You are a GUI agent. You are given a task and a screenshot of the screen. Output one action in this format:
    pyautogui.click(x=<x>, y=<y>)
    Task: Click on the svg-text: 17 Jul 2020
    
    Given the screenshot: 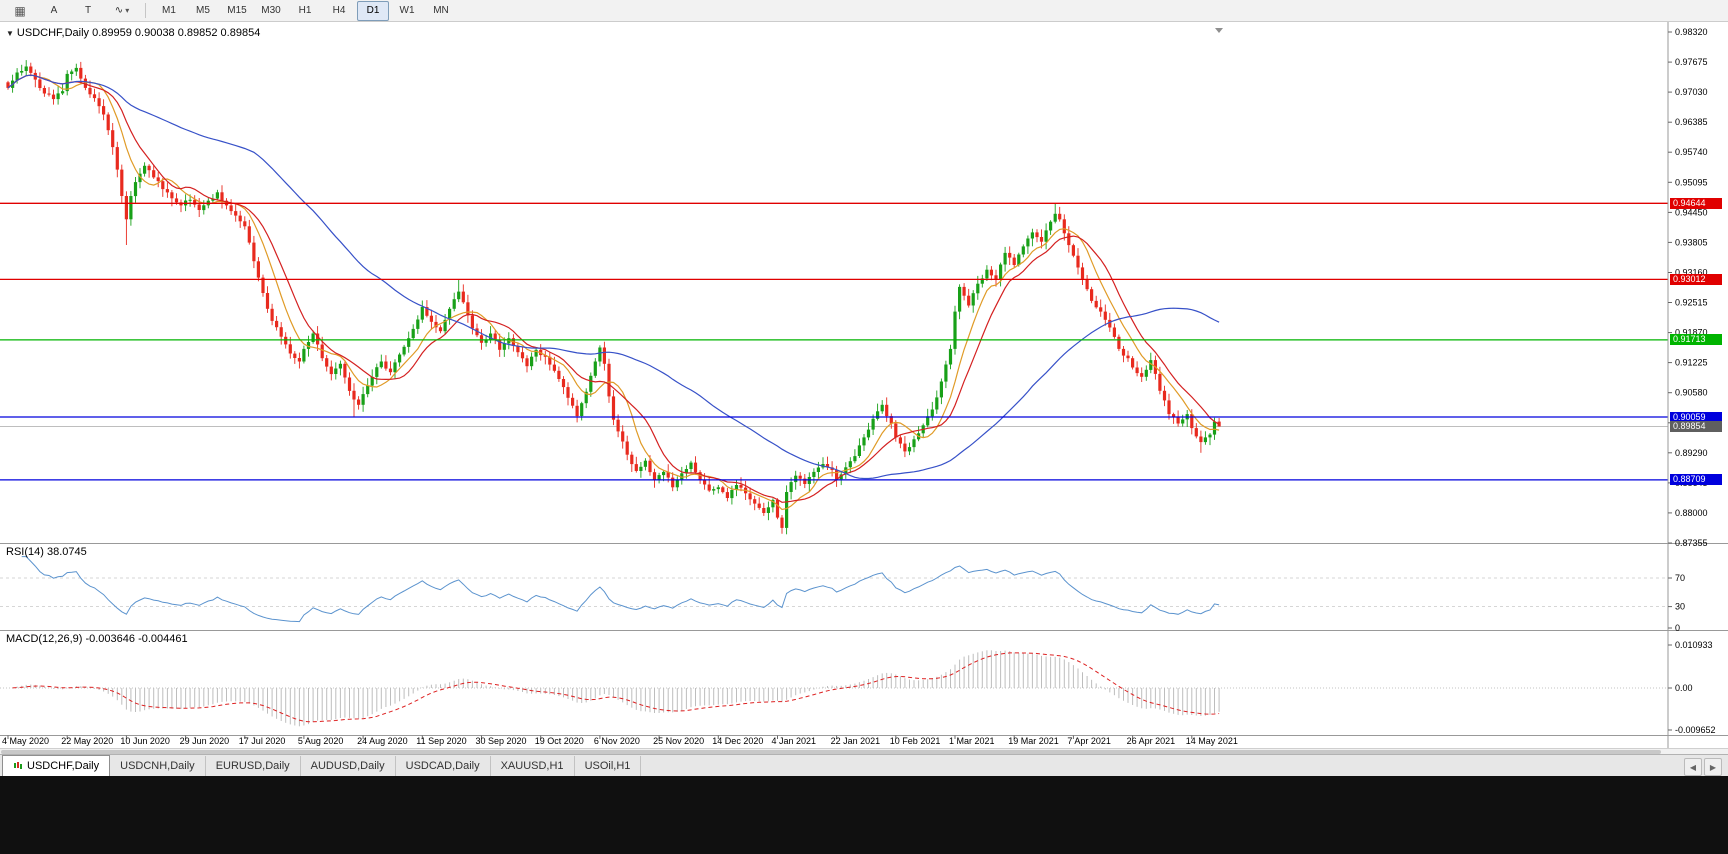 What is the action you would take?
    pyautogui.click(x=262, y=741)
    